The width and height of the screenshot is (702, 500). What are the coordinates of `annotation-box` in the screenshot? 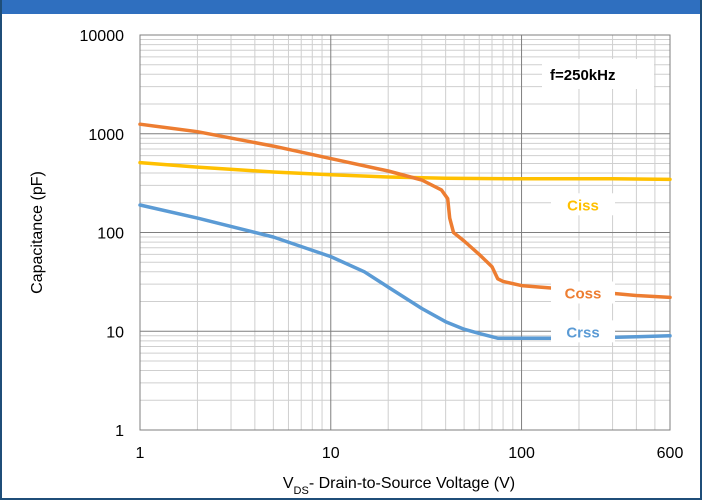 It's located at (598, 74).